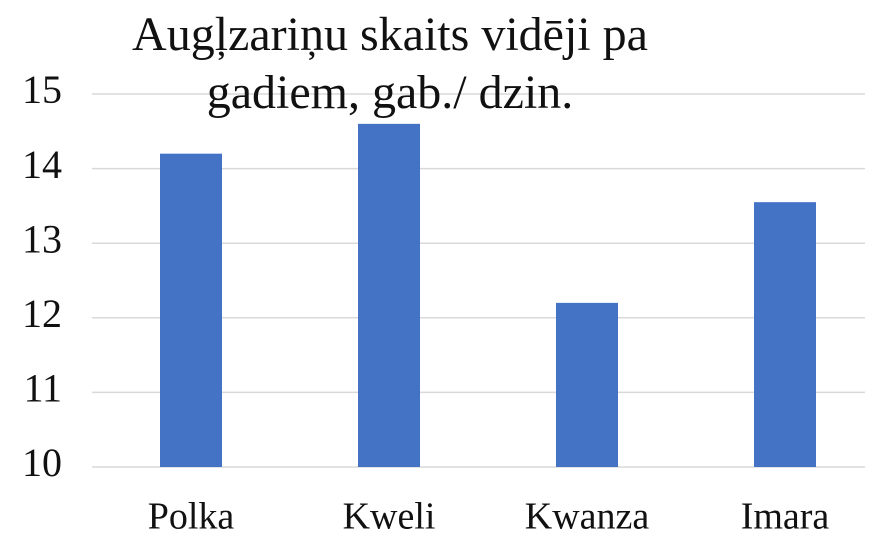 The image size is (878, 536). Describe the element at coordinates (389, 516) in the screenshot. I see `x-tick-label: Kweli` at that location.